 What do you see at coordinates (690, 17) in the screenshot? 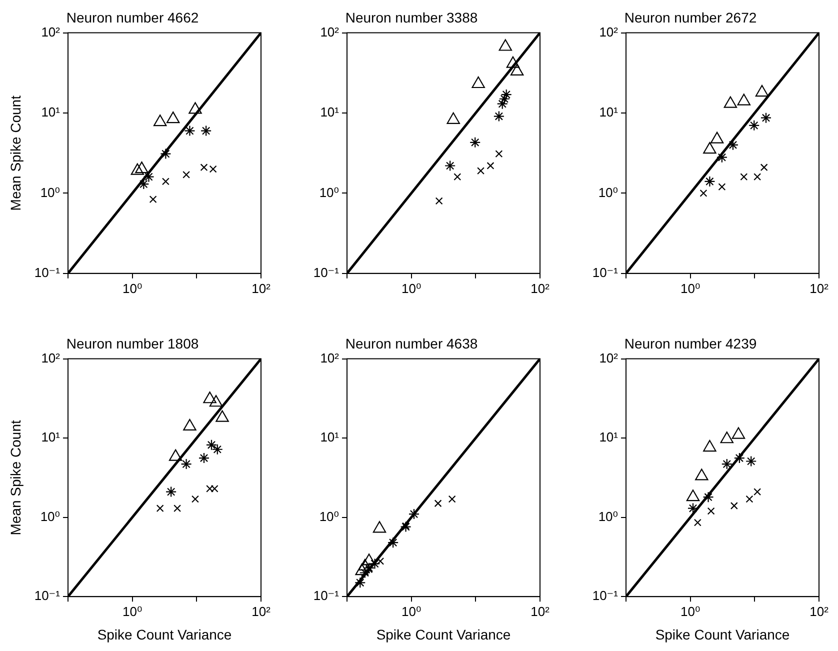
I see `chart-title: Neuron number 2672` at bounding box center [690, 17].